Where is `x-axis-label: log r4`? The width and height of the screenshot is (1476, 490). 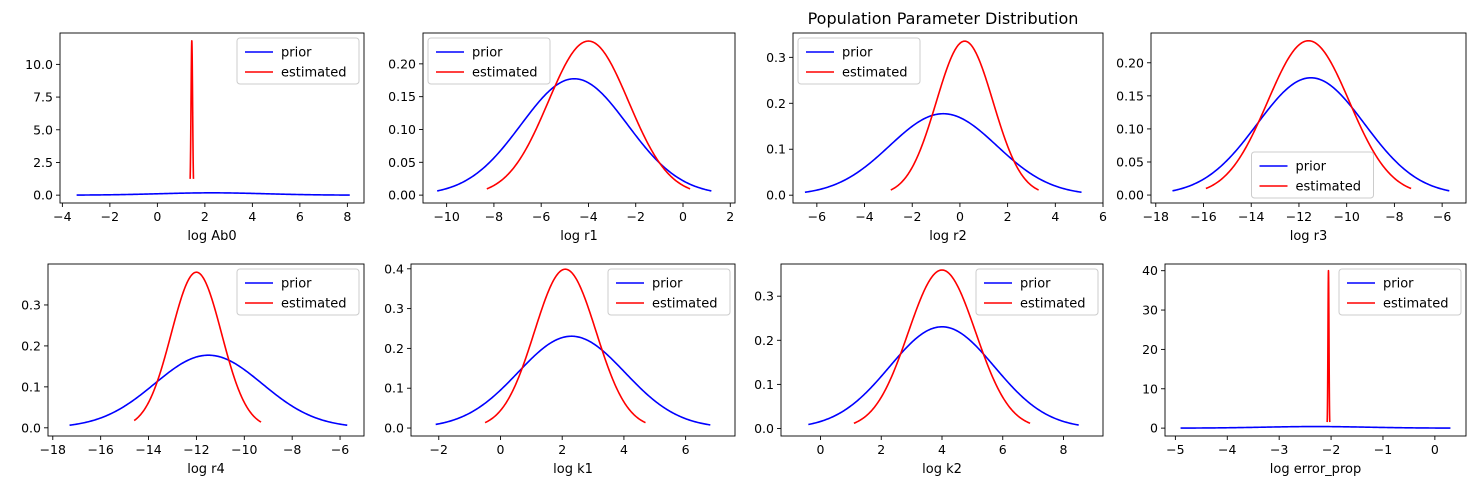 x-axis-label: log r4 is located at coordinates (206, 469).